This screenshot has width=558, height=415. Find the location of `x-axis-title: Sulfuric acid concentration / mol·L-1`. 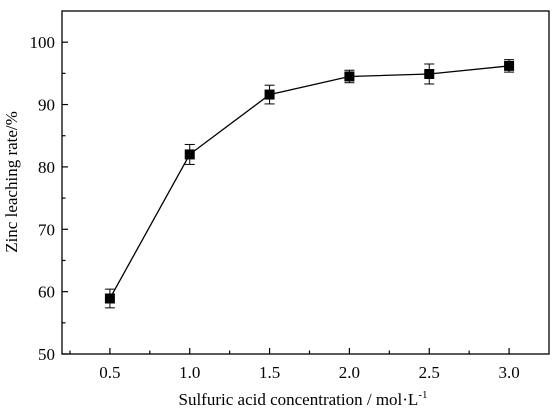

x-axis-title: Sulfuric acid concentration / mol·L-1 is located at coordinates (303, 399).